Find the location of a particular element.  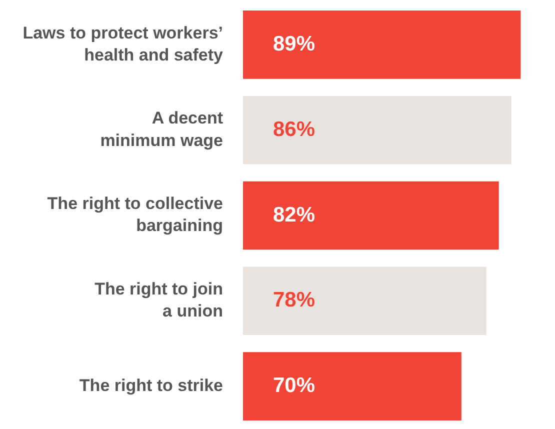

y-tick-label: A decent minimum wage is located at coordinates (162, 129).